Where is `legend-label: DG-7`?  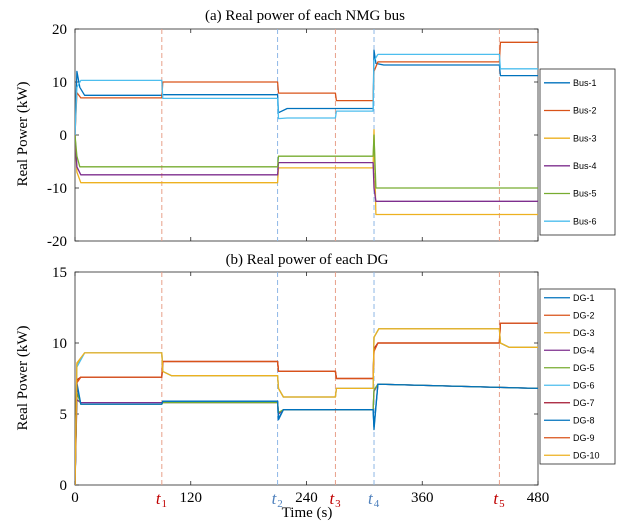
legend-label: DG-7 is located at coordinates (584, 403).